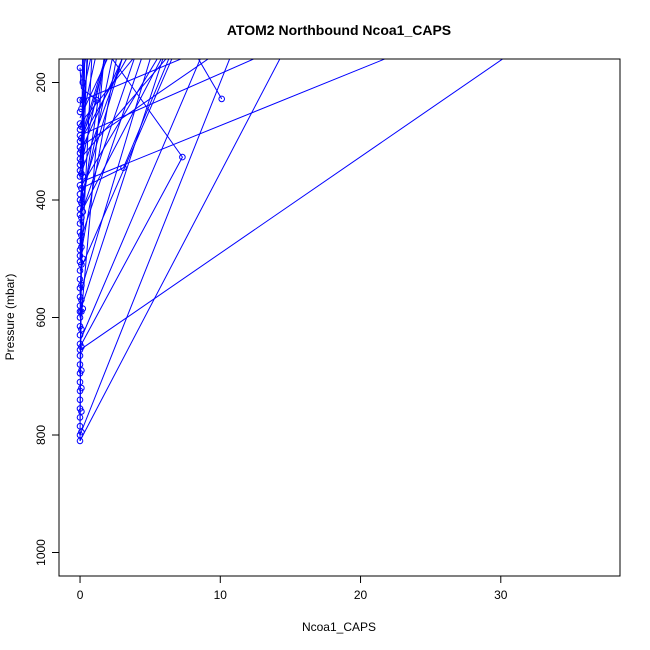 The height and width of the screenshot is (650, 650). Describe the element at coordinates (221, 595) in the screenshot. I see `x-tick-label: 10` at that location.